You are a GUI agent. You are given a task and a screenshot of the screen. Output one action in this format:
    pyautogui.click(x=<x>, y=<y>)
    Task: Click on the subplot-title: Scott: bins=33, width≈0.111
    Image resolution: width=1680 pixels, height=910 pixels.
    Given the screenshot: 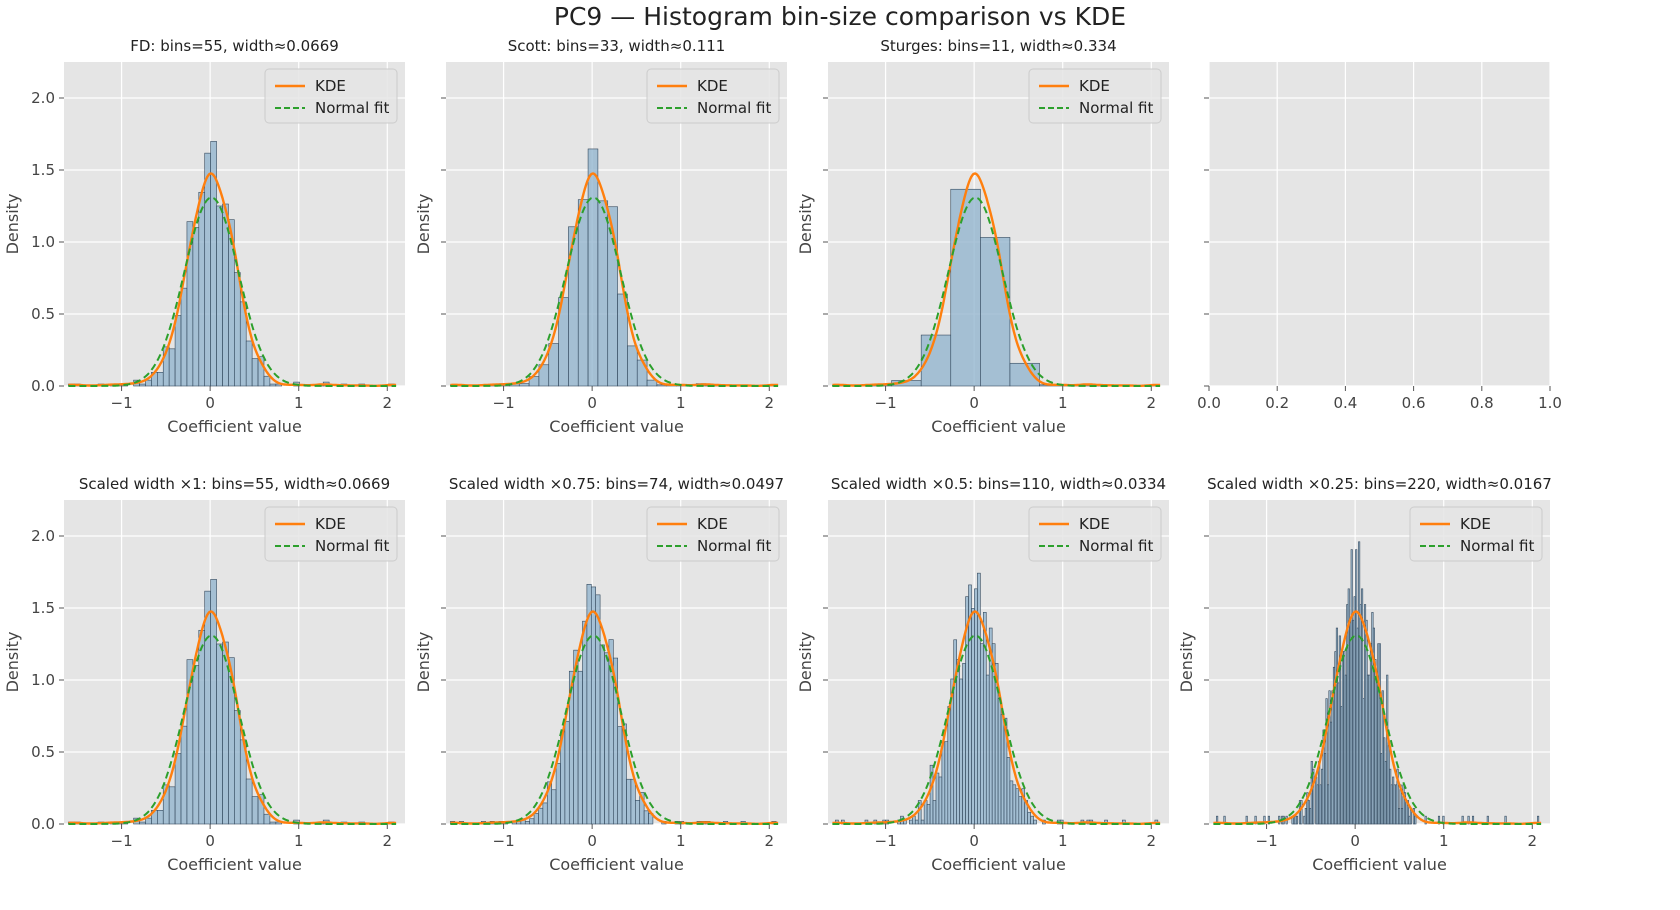 What is the action you would take?
    pyautogui.click(x=617, y=46)
    